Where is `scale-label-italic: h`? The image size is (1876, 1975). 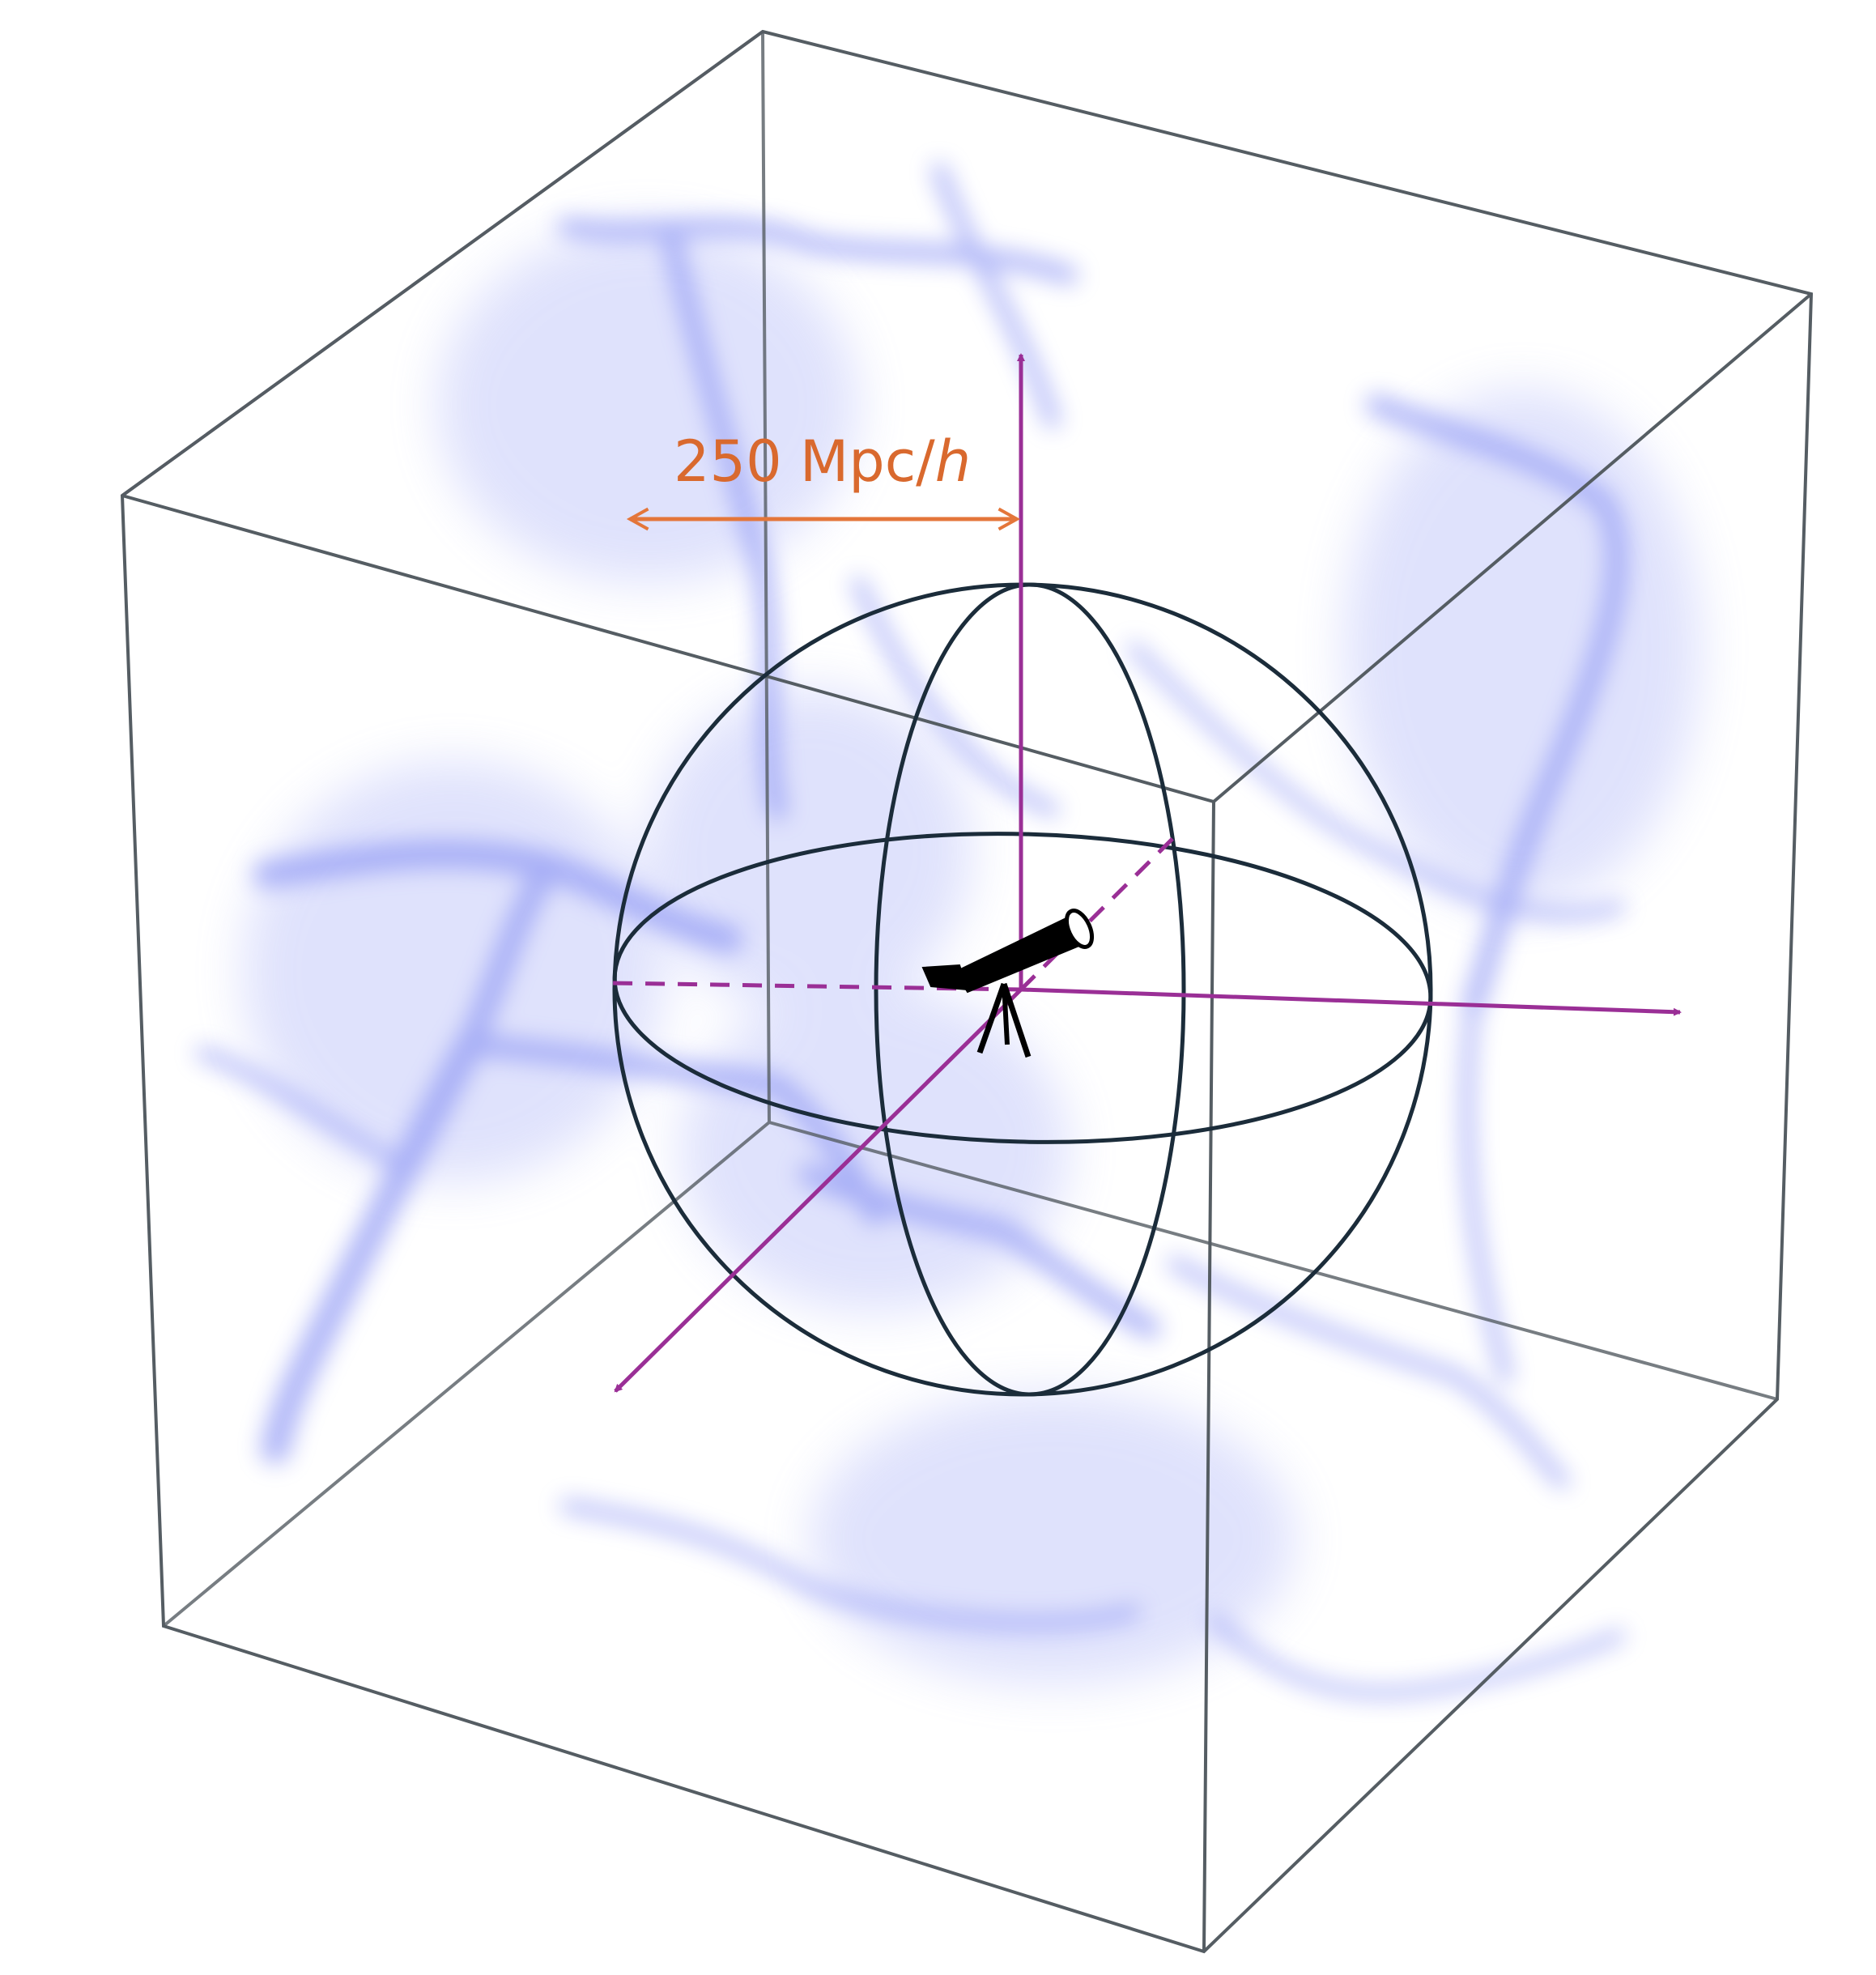 scale-label-italic: h is located at coordinates (953, 461).